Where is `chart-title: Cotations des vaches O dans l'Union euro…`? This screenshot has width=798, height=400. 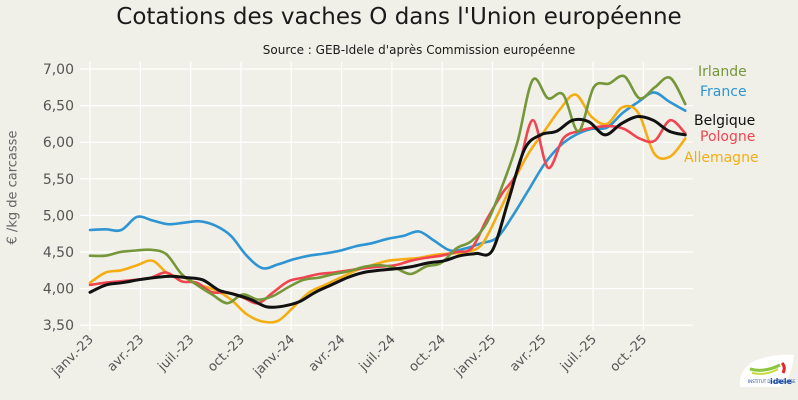
chart-title: Cotations des vaches O dans l'Union euro… is located at coordinates (399, 17).